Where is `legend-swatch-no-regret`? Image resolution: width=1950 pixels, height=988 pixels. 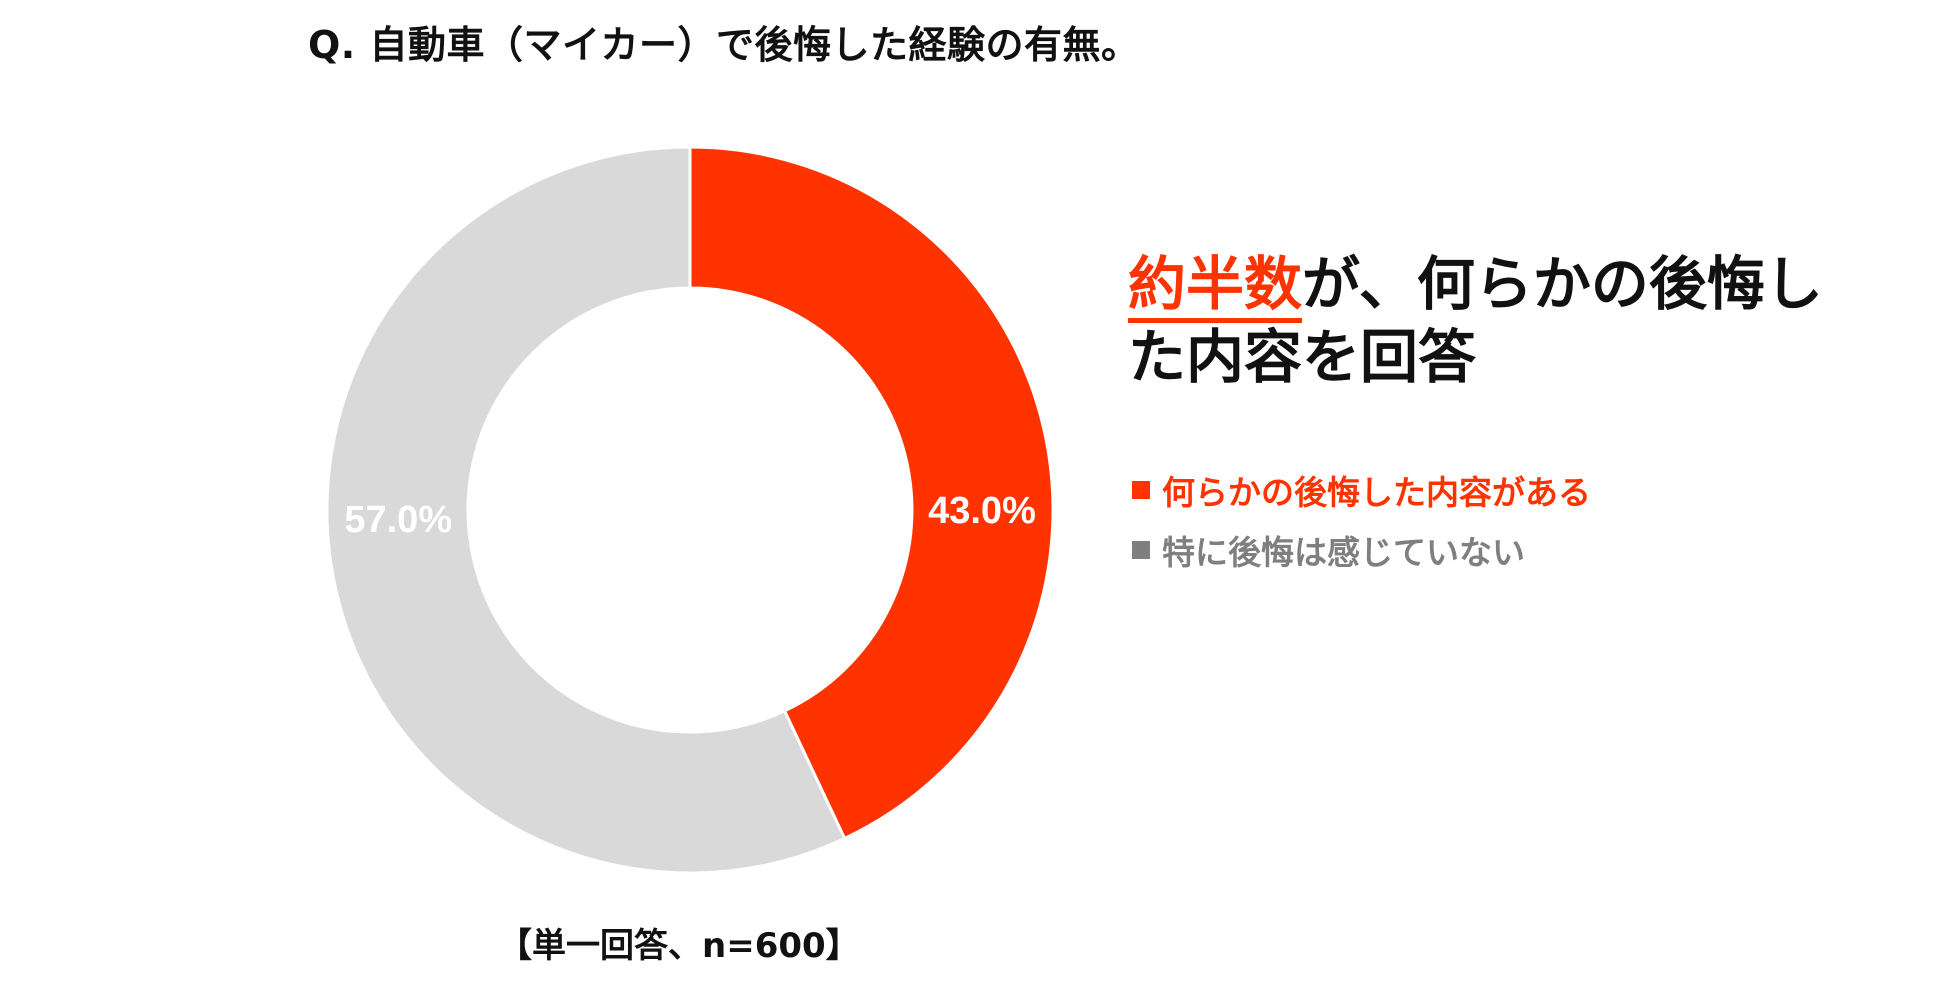
legend-swatch-no-regret is located at coordinates (1141, 550).